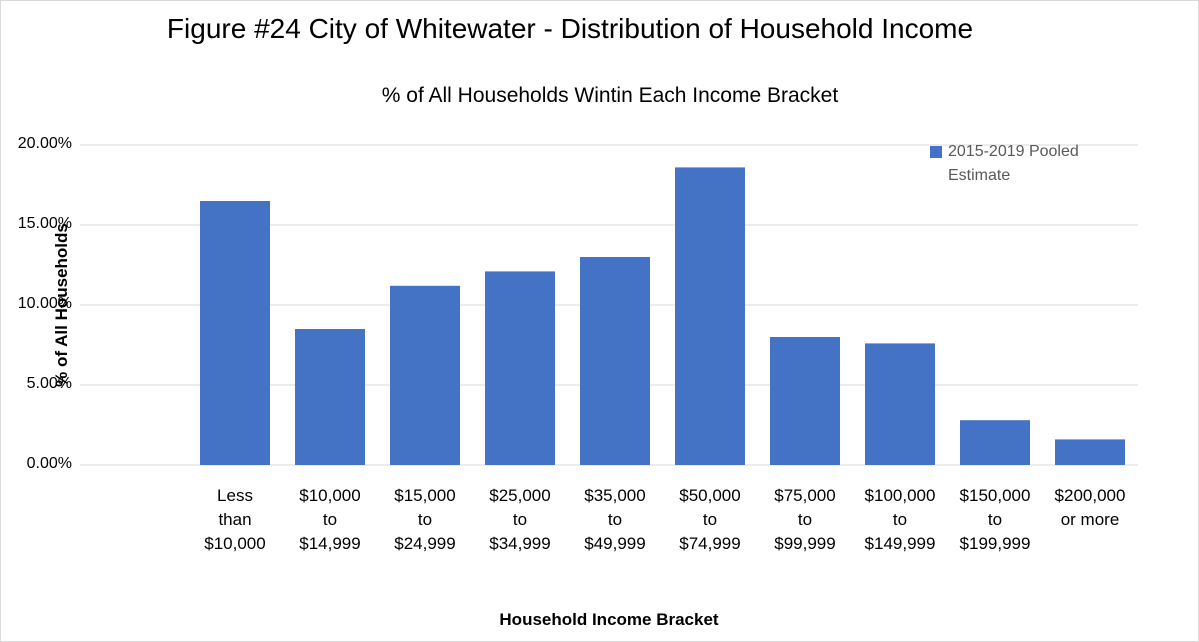 This screenshot has height=642, width=1199. Describe the element at coordinates (1090, 507) in the screenshot. I see `x-tick-label: $200,000 or more` at that location.